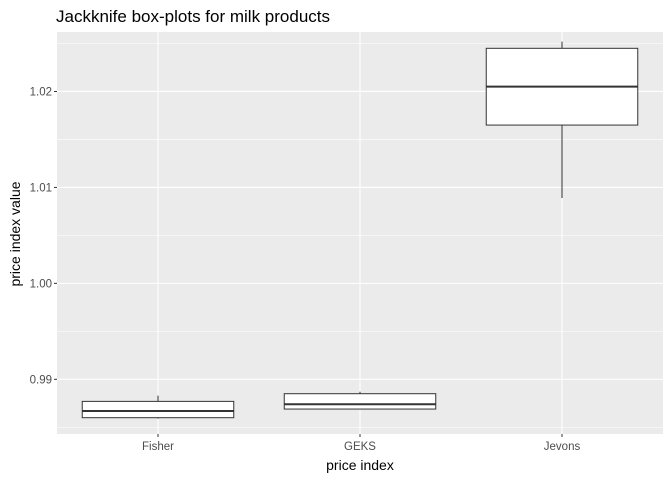  Describe the element at coordinates (562, 119) in the screenshot. I see `box-jevons` at that location.